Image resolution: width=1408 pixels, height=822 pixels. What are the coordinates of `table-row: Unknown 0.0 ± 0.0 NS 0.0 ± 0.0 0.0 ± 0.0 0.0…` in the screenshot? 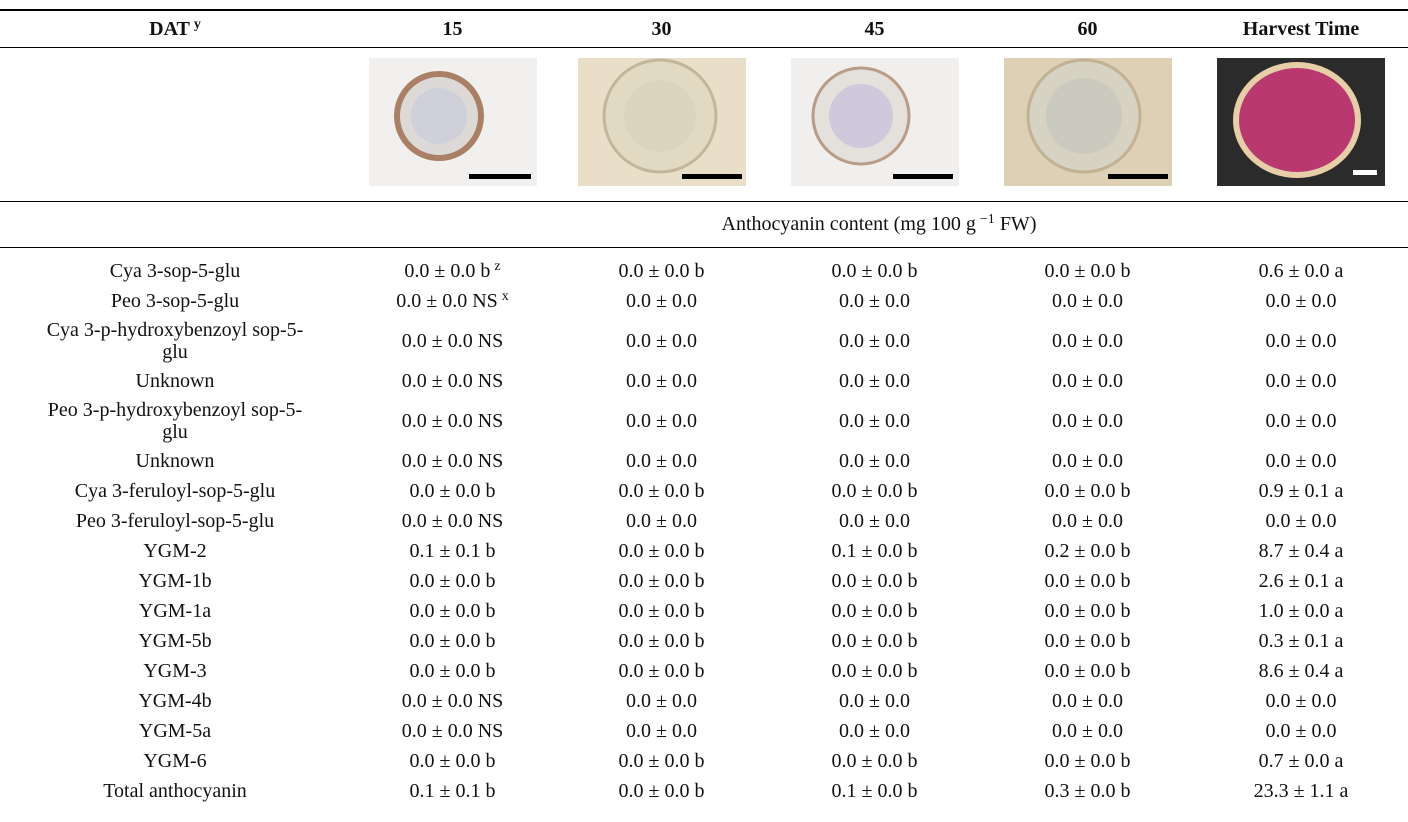 It's located at (704, 381).